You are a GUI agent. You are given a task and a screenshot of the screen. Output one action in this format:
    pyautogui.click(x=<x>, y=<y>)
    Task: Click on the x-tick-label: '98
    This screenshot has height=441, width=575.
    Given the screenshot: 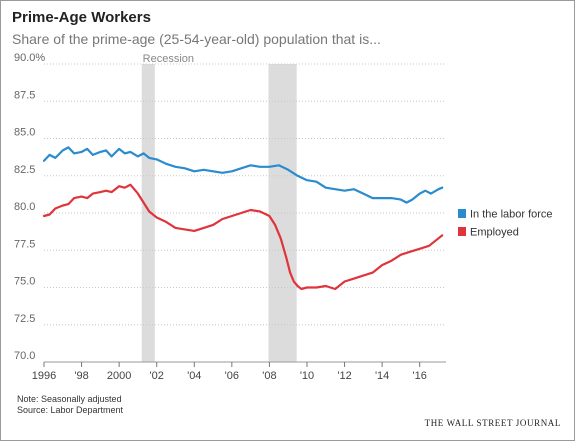 What is the action you would take?
    pyautogui.click(x=81, y=376)
    